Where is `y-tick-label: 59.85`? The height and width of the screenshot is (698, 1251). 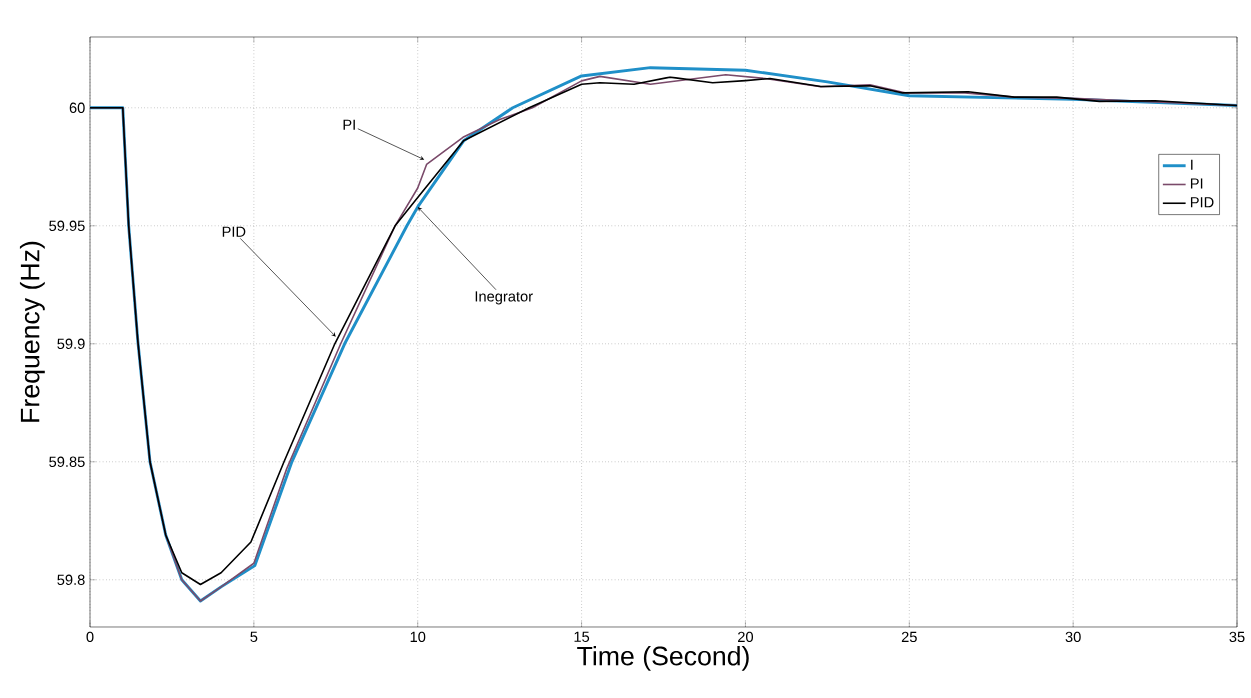
y-tick-label: 59.85 is located at coordinates (67, 461).